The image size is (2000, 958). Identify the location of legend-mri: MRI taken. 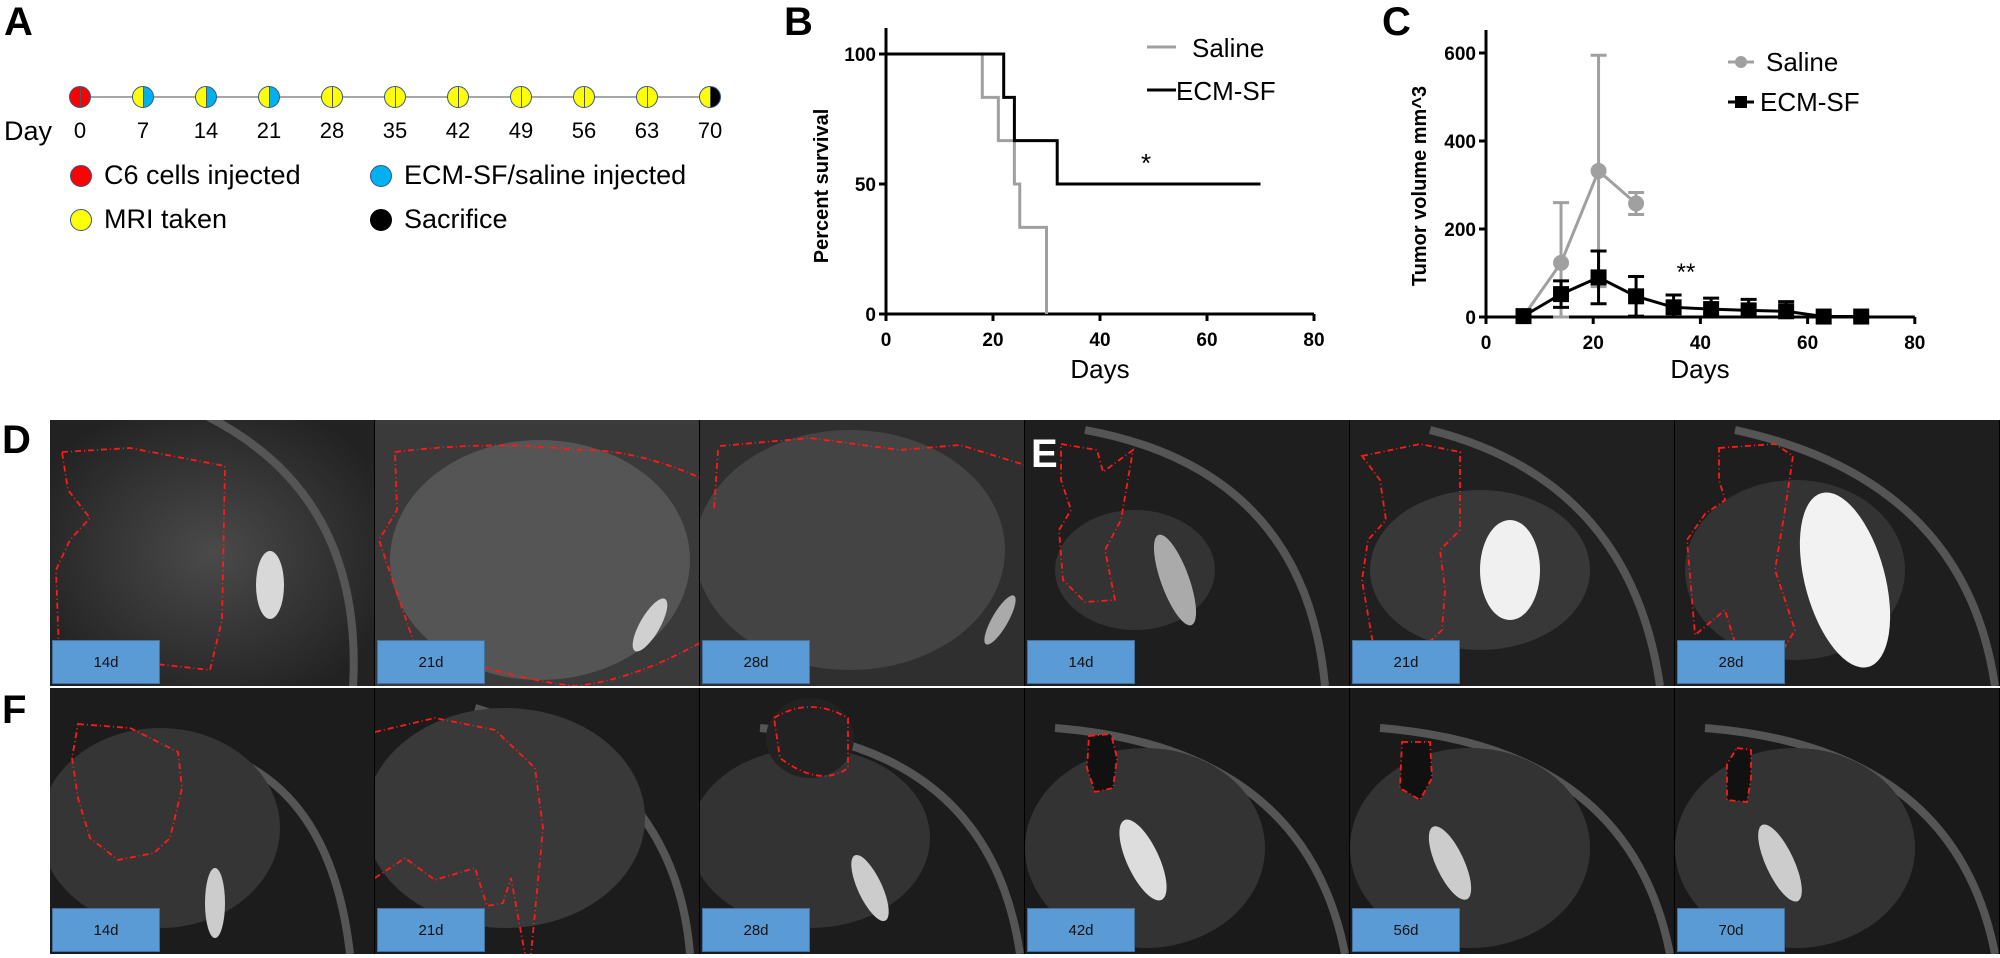
(148, 219).